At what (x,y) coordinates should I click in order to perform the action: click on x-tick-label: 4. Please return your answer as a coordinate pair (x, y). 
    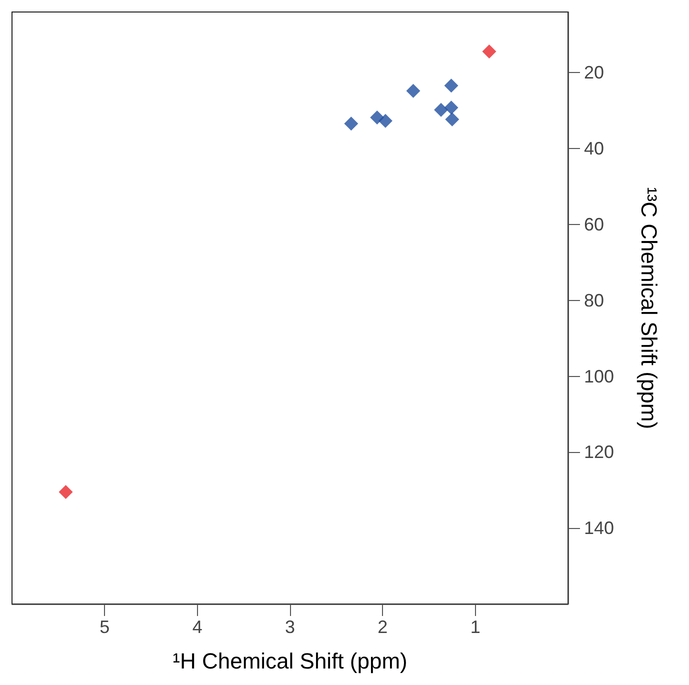
    Looking at the image, I should click on (197, 627).